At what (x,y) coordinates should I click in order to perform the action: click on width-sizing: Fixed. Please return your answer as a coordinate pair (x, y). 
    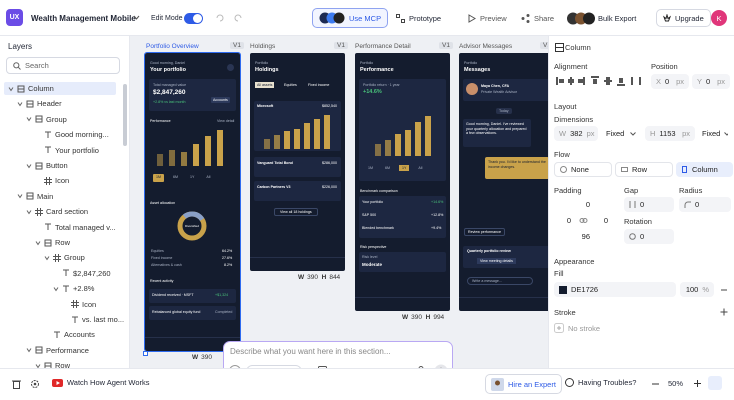
    Looking at the image, I should click on (621, 133).